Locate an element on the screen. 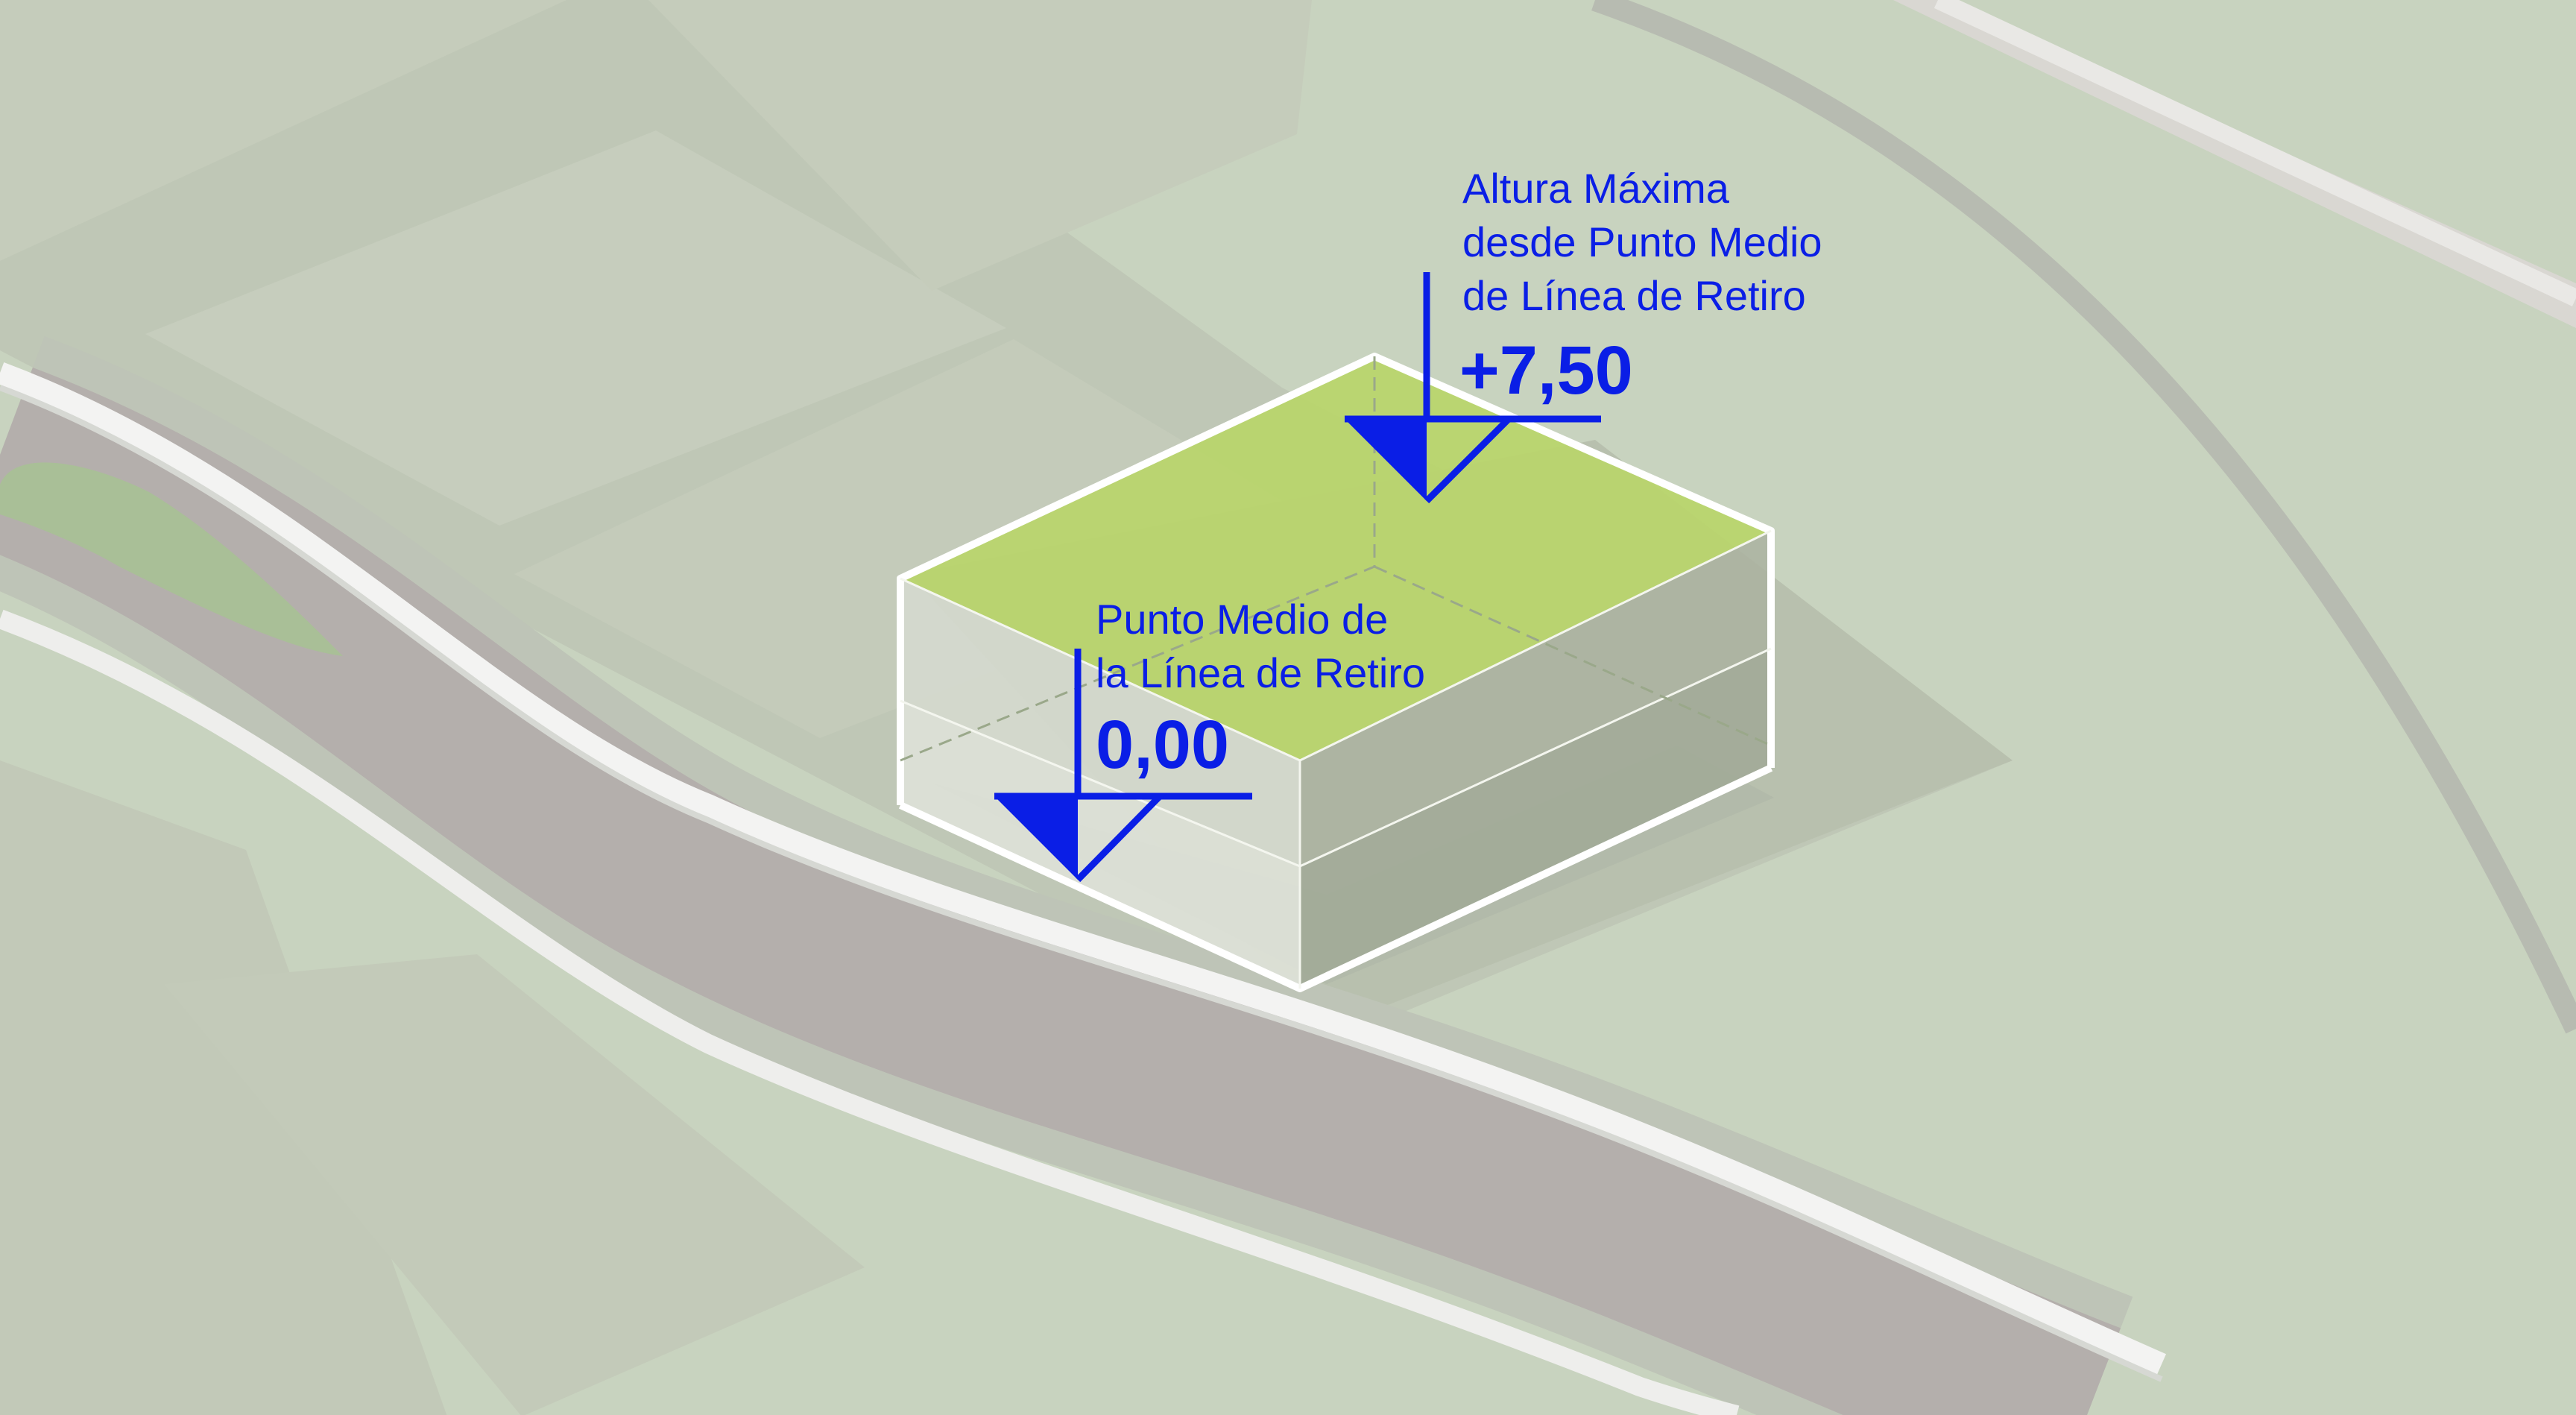 This screenshot has height=1415, width=2576. base-level-label-line-1: Punto Medio de is located at coordinates (1242, 619).